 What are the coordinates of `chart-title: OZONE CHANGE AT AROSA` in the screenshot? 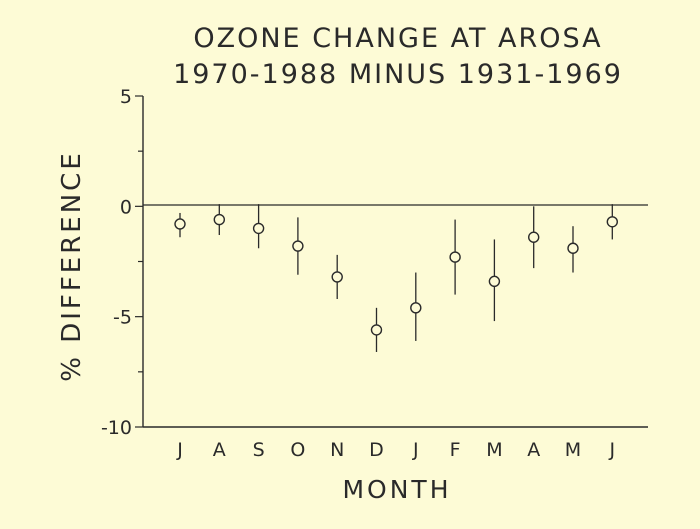 It's located at (397, 38).